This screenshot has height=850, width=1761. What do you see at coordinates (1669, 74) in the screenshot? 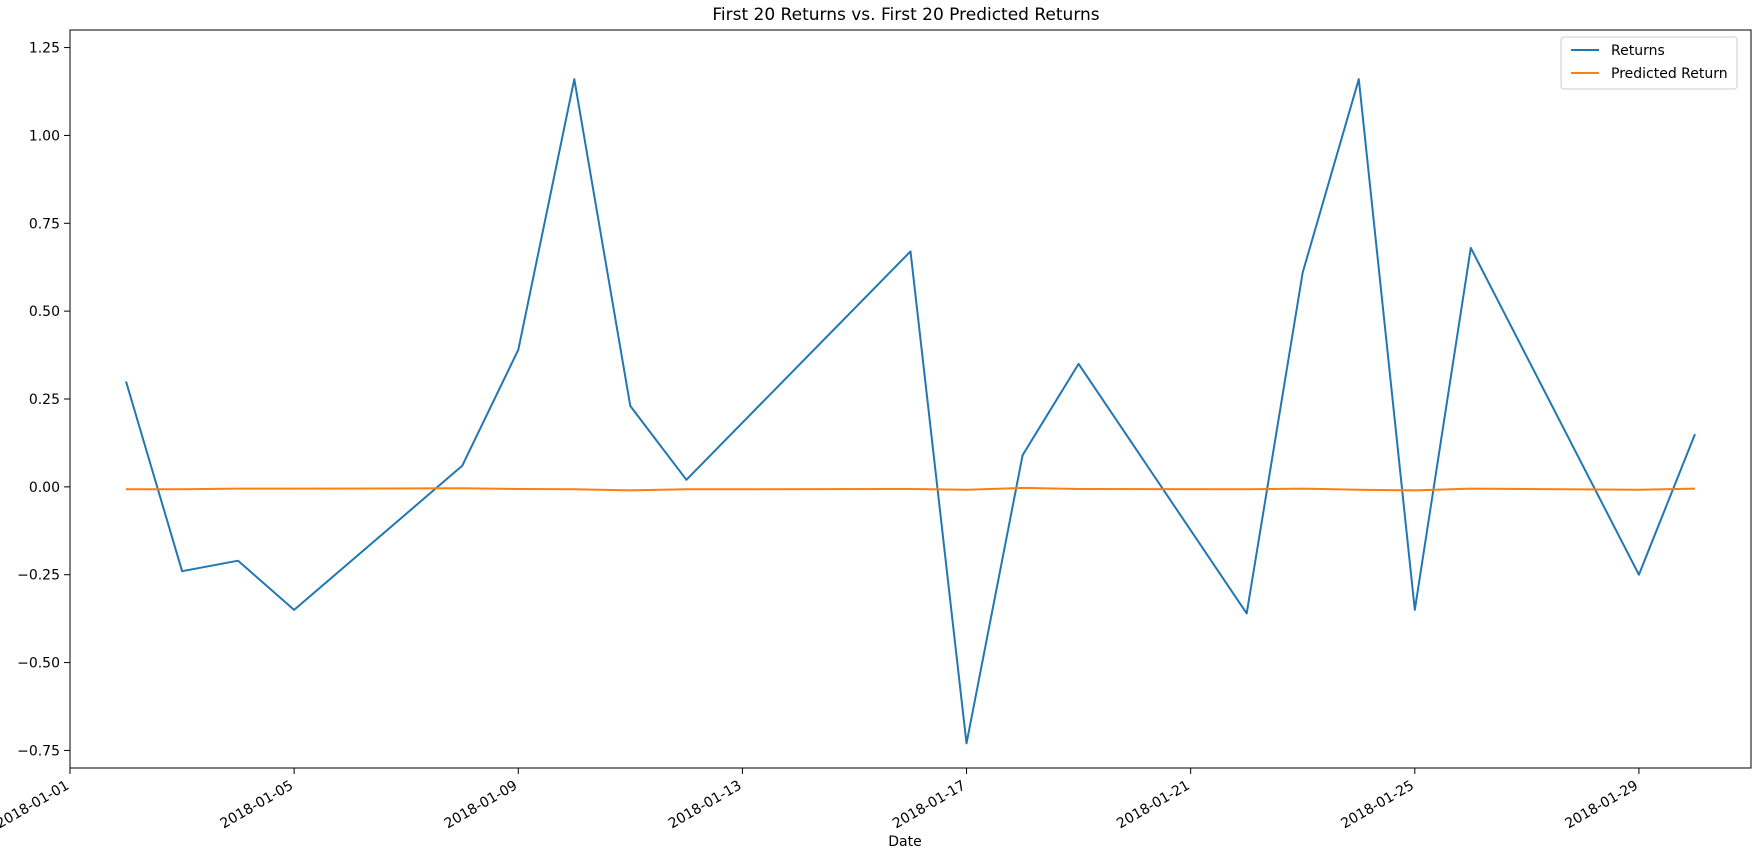
I see `legend-label-predicted: Predicted Return` at bounding box center [1669, 74].